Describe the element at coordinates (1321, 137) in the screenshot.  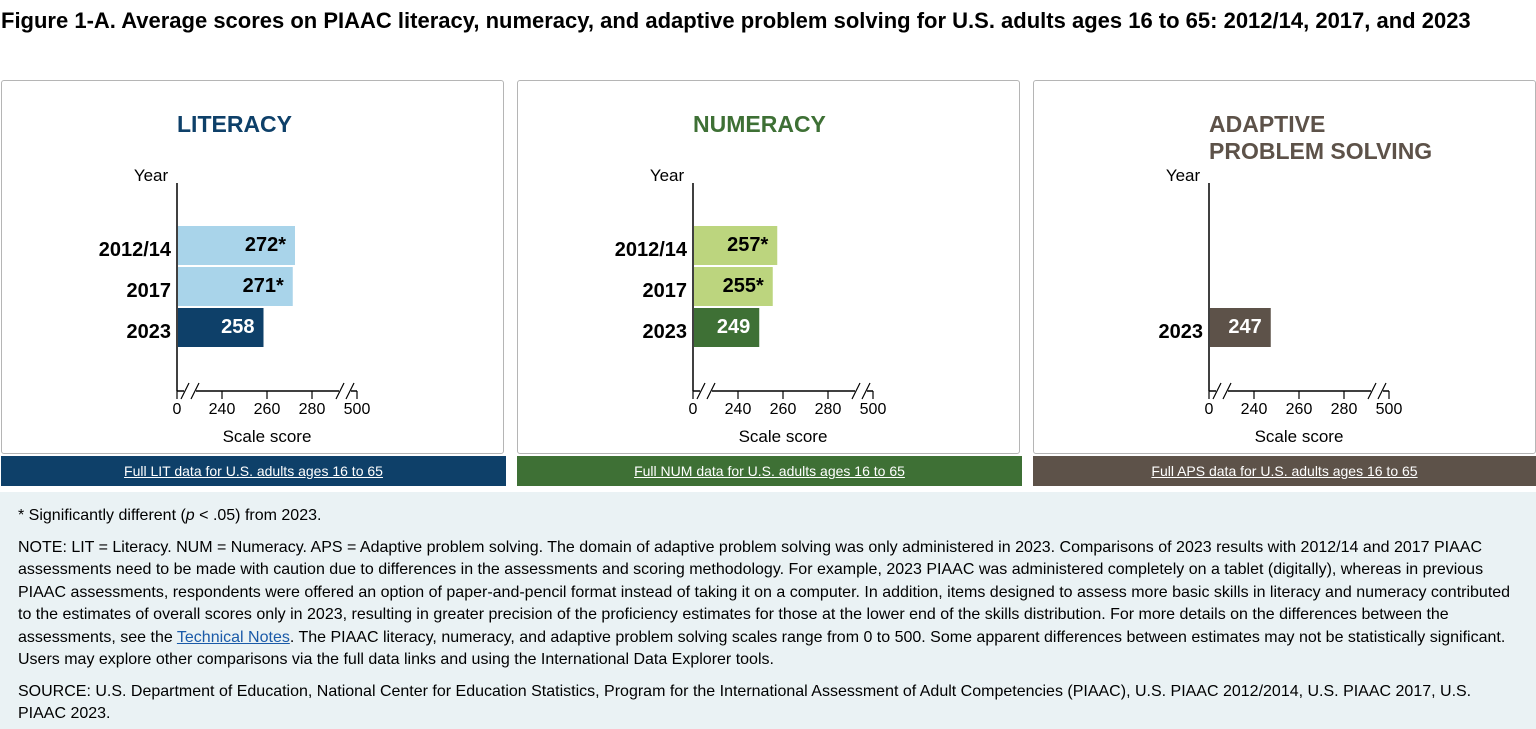
I see `adaptive-problem-solving-chart-title: ADAPTIVE PROBLEM SOLVING` at that location.